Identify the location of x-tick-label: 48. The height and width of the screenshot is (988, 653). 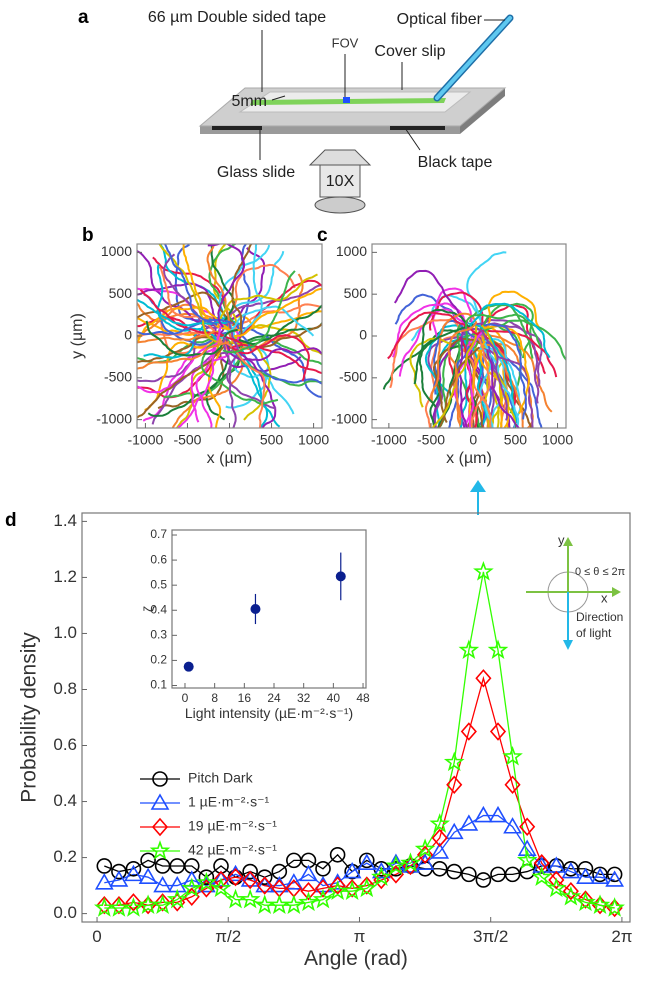
(363, 698).